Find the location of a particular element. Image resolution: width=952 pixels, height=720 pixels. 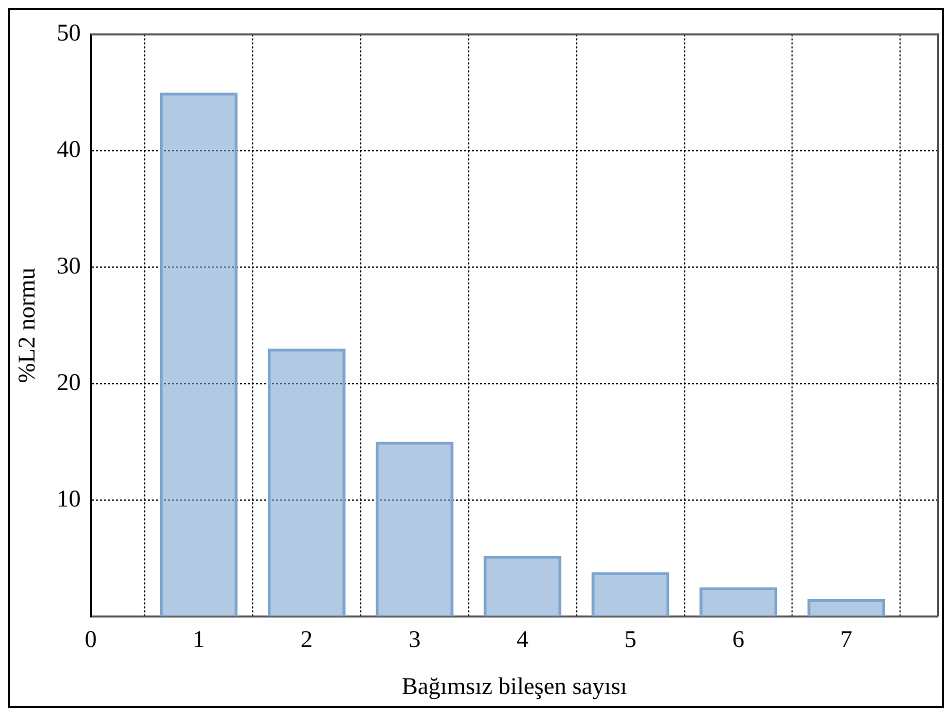

y-tick-label: 30 is located at coordinates (68, 266).